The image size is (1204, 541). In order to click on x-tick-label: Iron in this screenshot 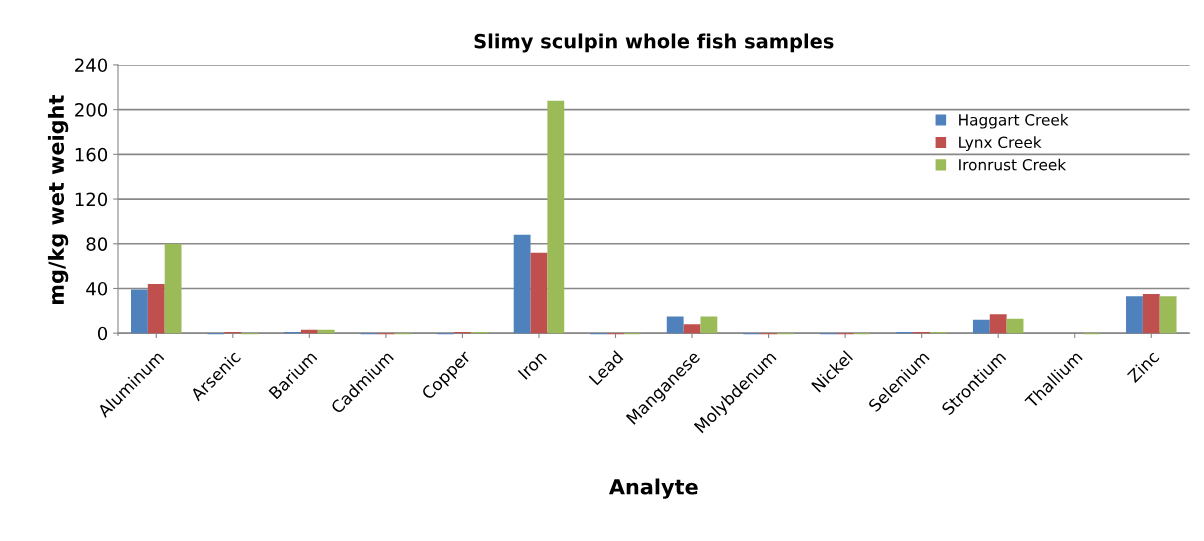, I will do `click(532, 365)`.